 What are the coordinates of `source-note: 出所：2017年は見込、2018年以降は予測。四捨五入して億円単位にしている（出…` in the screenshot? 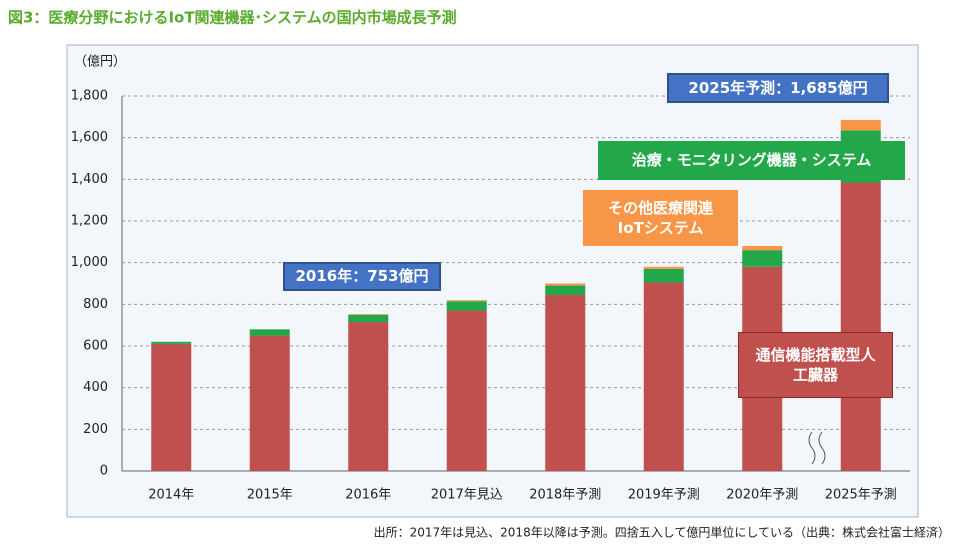 It's located at (662, 532).